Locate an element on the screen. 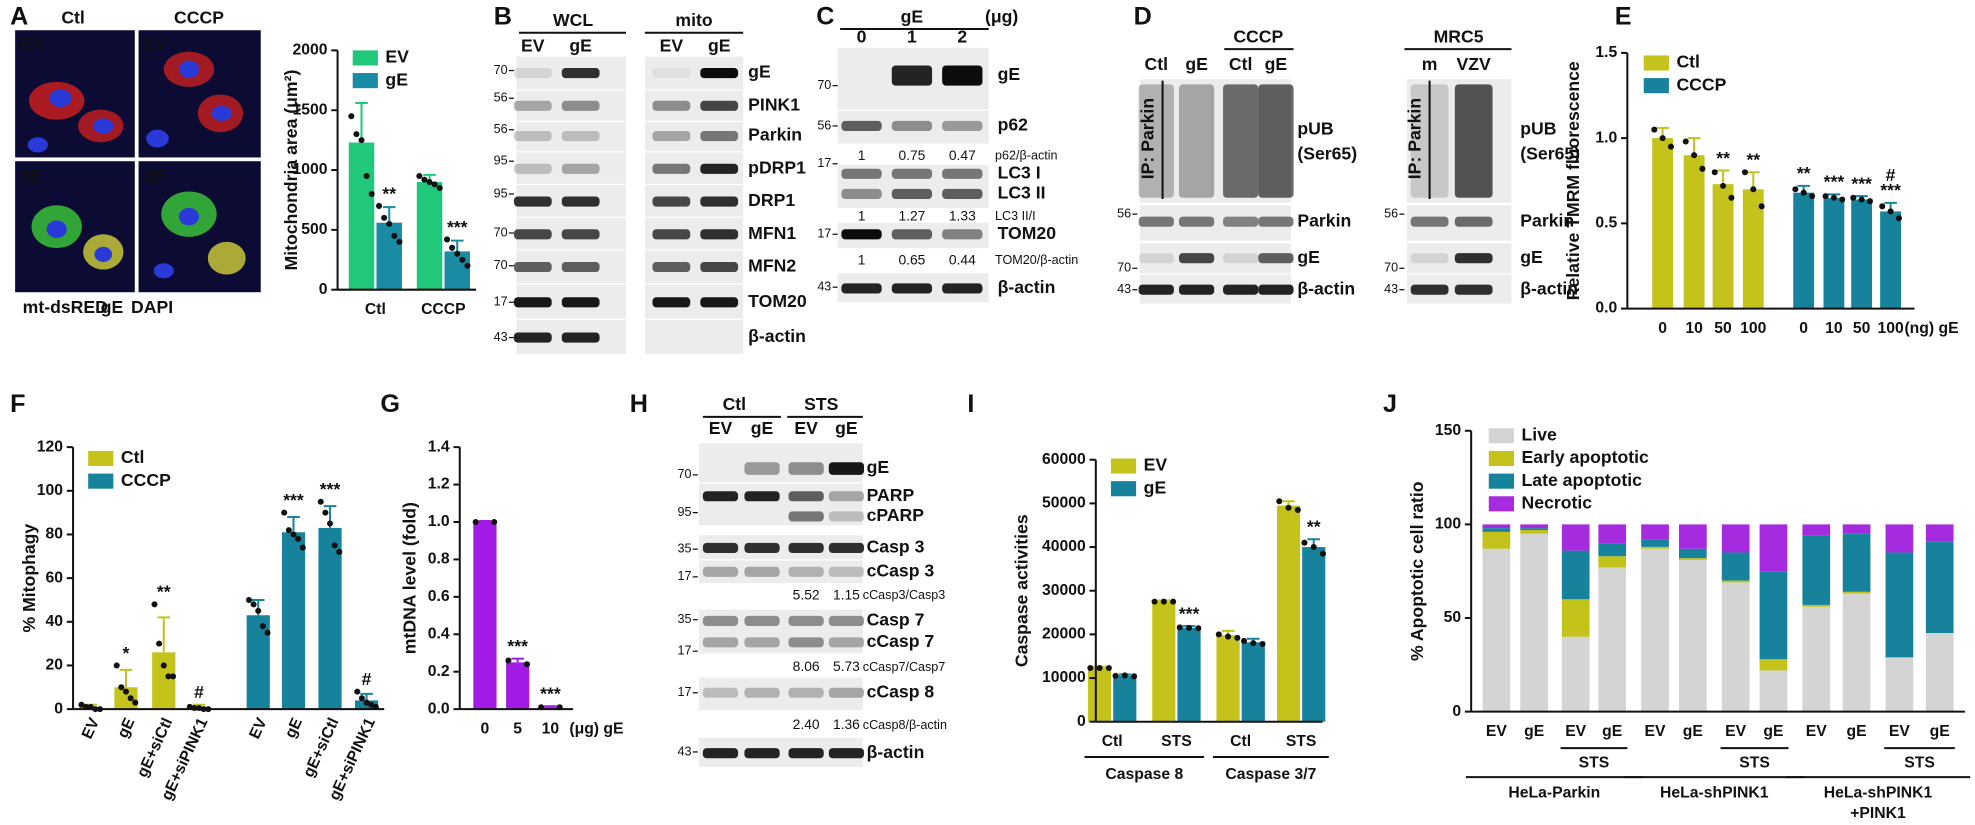 The height and width of the screenshot is (825, 1975). x-tick-label: gE+siCtl is located at coordinates (321, 747).